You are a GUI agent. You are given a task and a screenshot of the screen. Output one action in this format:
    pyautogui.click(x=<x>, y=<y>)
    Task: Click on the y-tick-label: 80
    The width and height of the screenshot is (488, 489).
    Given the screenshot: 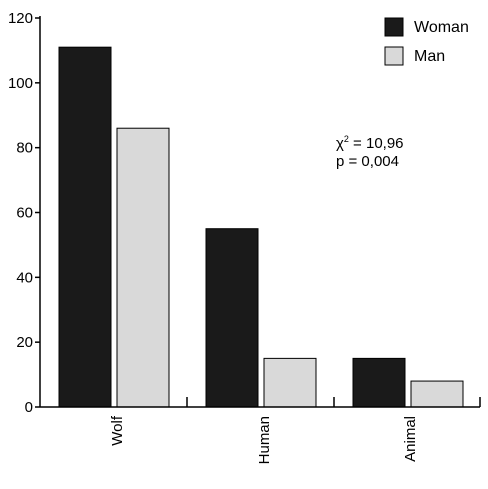 What is the action you would take?
    pyautogui.click(x=24, y=148)
    